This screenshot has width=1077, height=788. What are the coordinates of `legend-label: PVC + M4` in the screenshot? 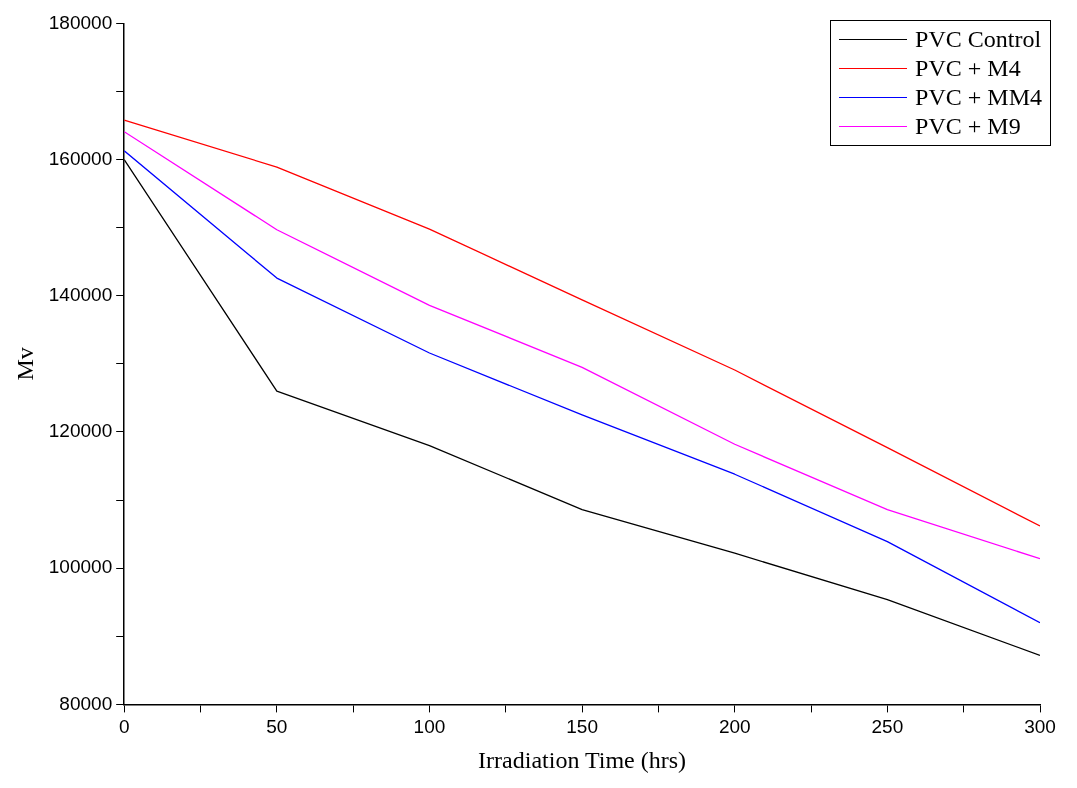 It's located at (968, 68).